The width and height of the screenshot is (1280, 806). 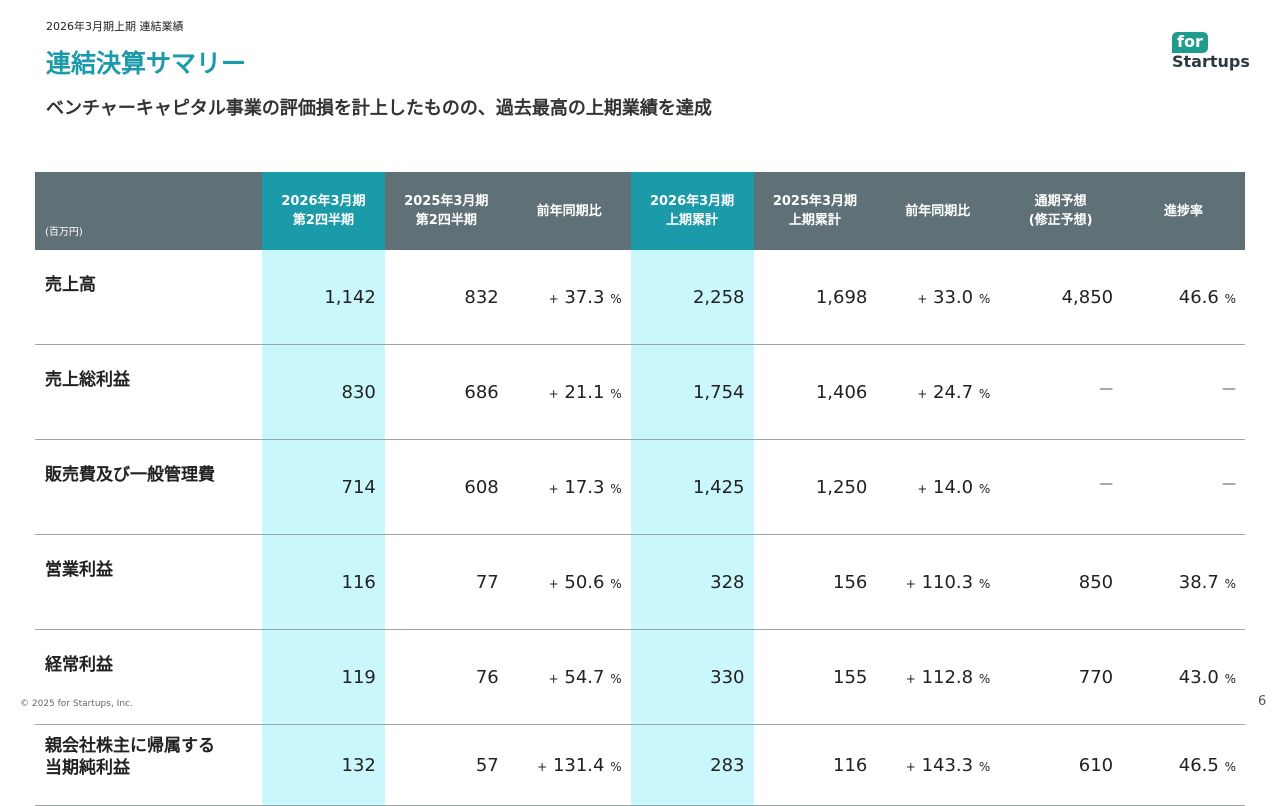 What do you see at coordinates (1060, 220) in the screenshot?
I see `column-header-line: (修正予想)` at bounding box center [1060, 220].